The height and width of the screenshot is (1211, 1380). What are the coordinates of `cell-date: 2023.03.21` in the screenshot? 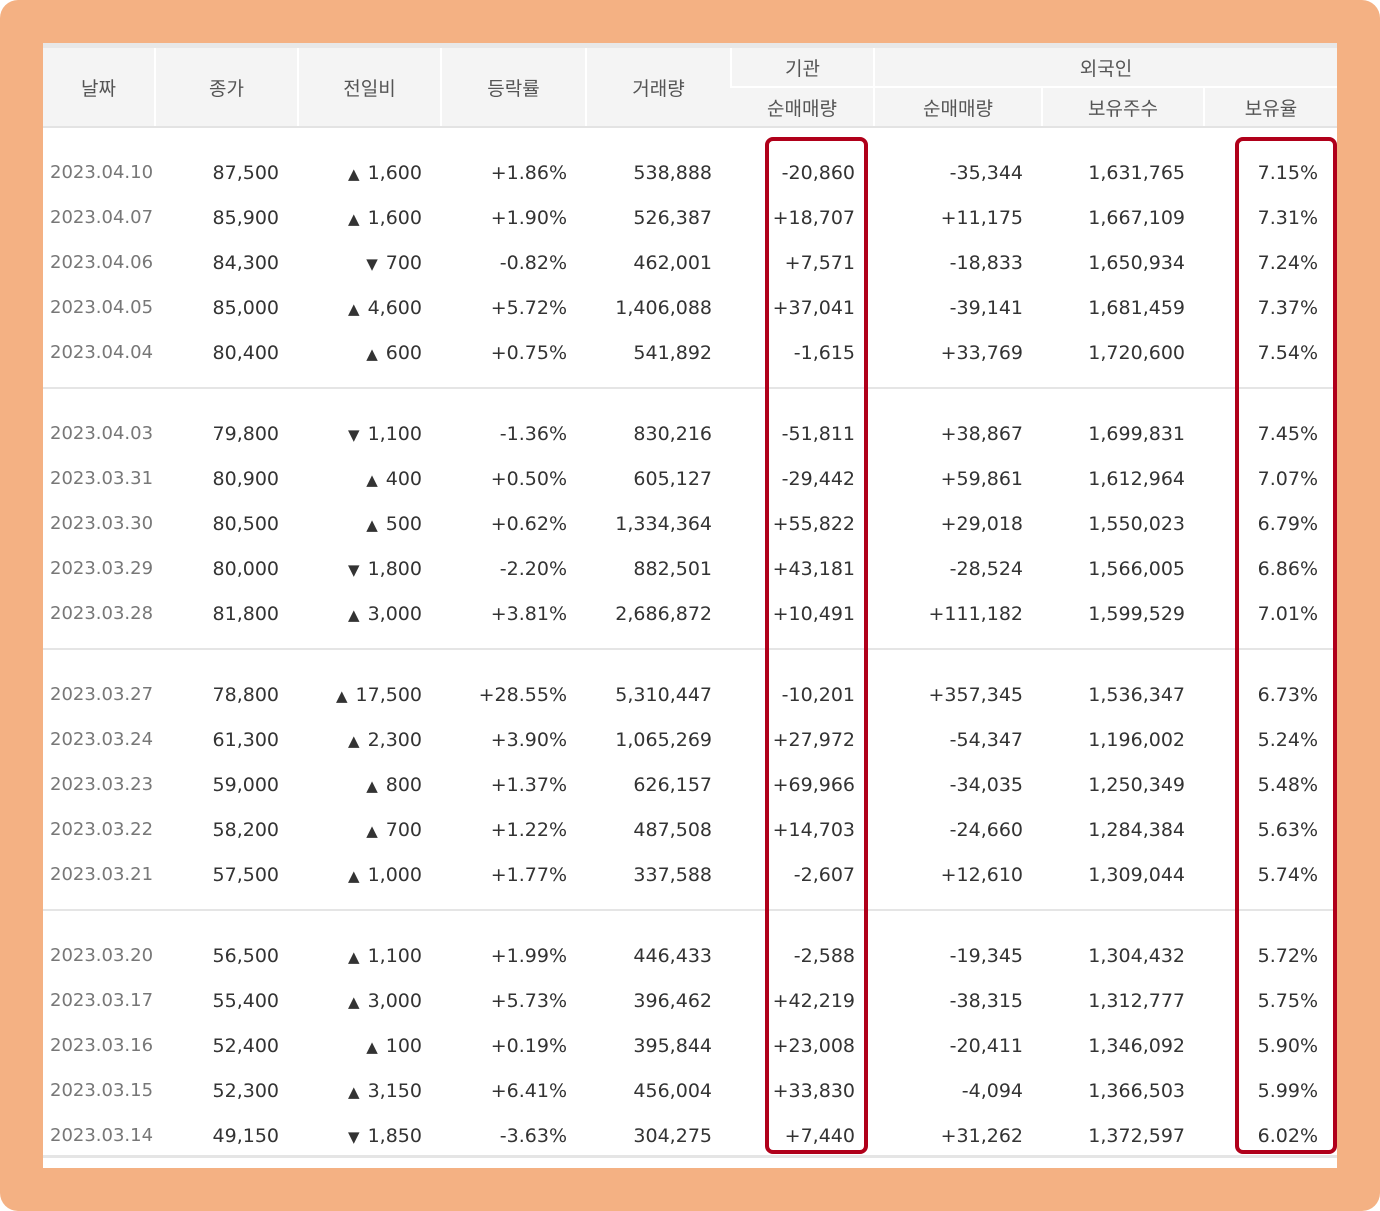 It's located at (102, 874).